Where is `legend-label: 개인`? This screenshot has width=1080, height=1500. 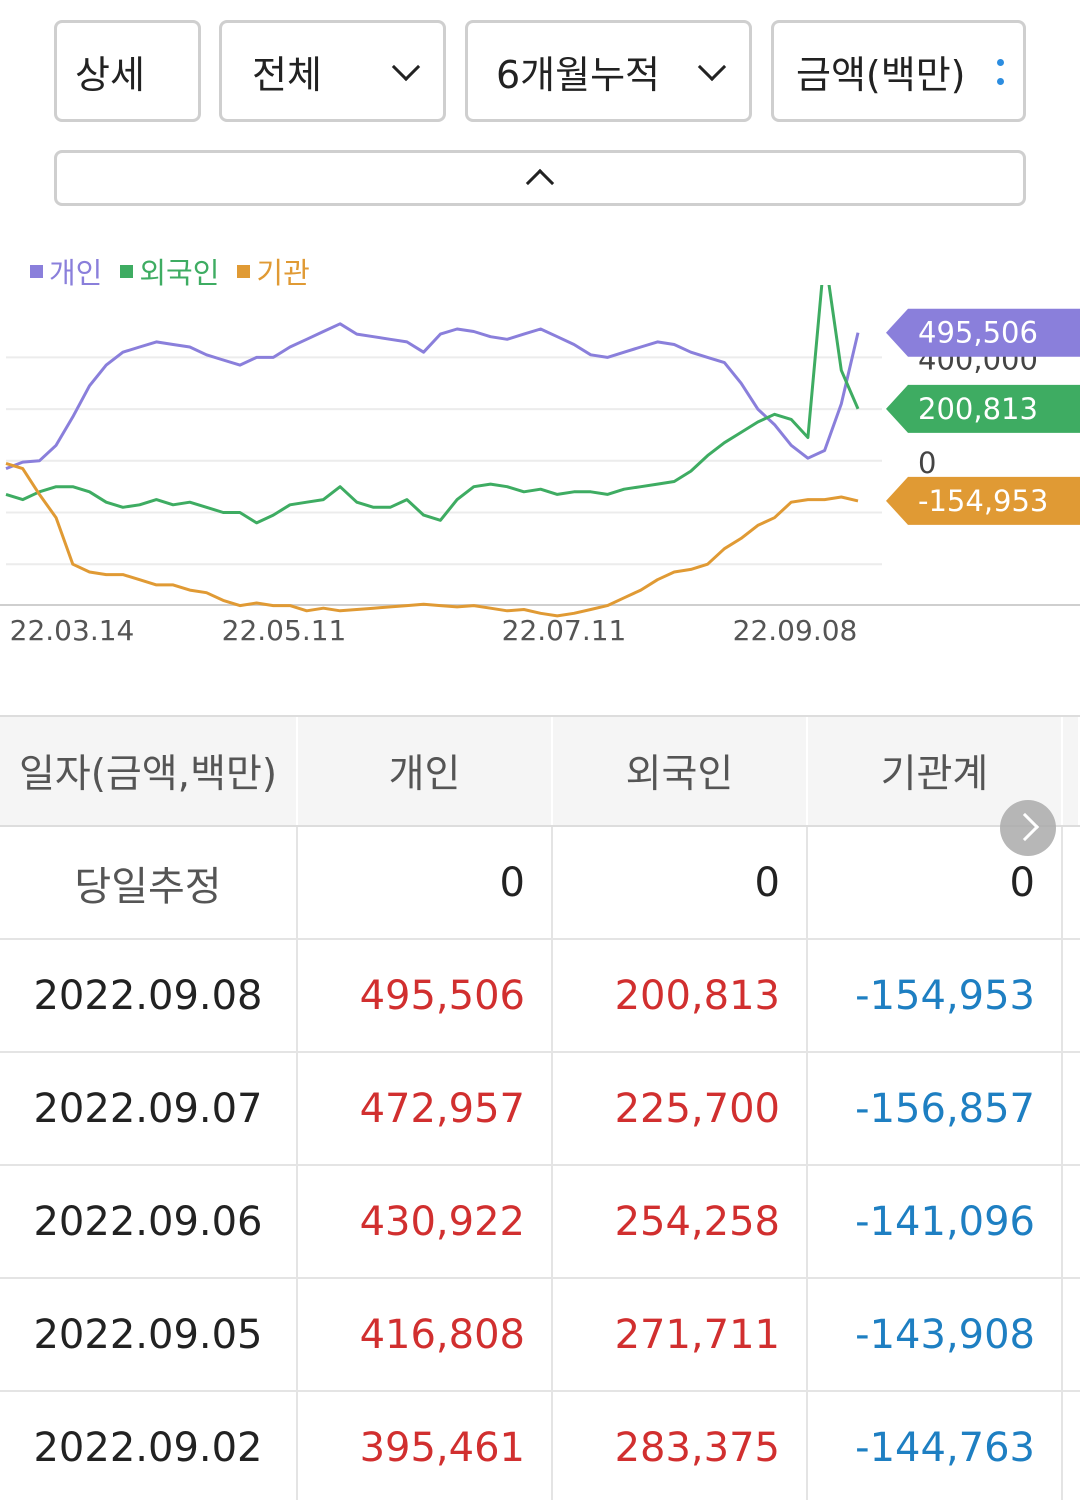
legend-label: 개인 is located at coordinates (76, 273).